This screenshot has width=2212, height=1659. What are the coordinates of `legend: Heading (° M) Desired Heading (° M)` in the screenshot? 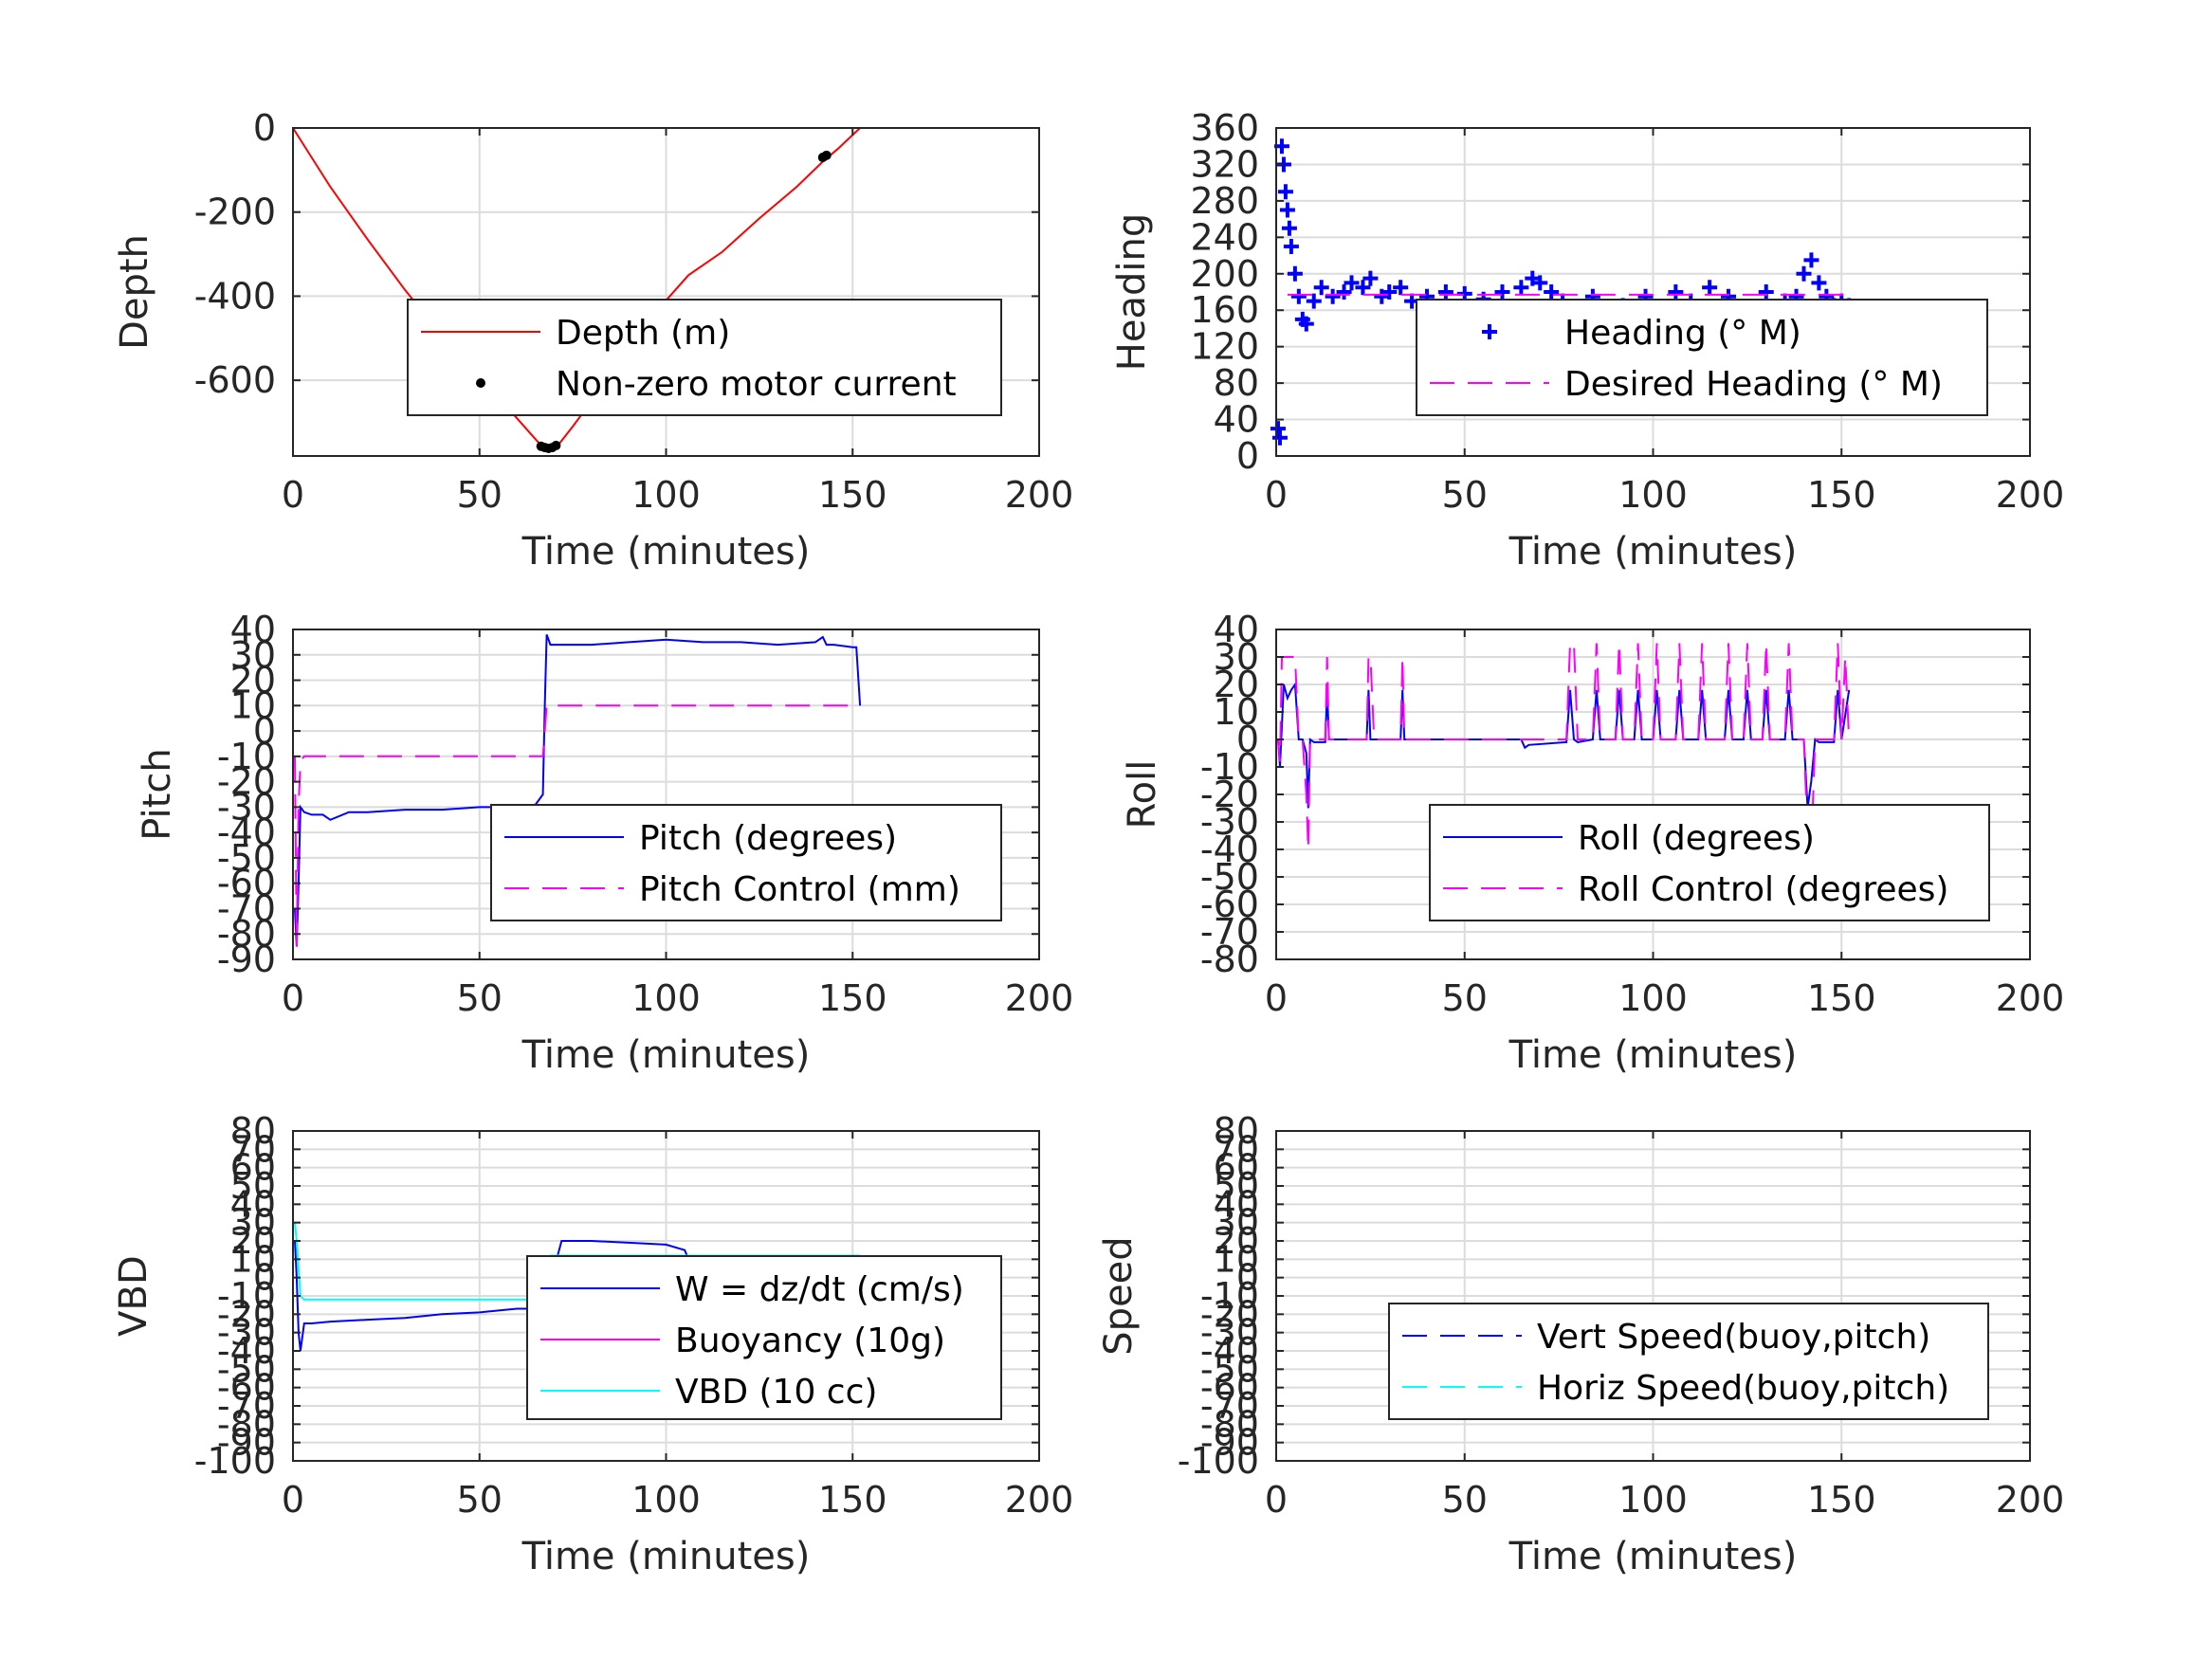 It's located at (1702, 357).